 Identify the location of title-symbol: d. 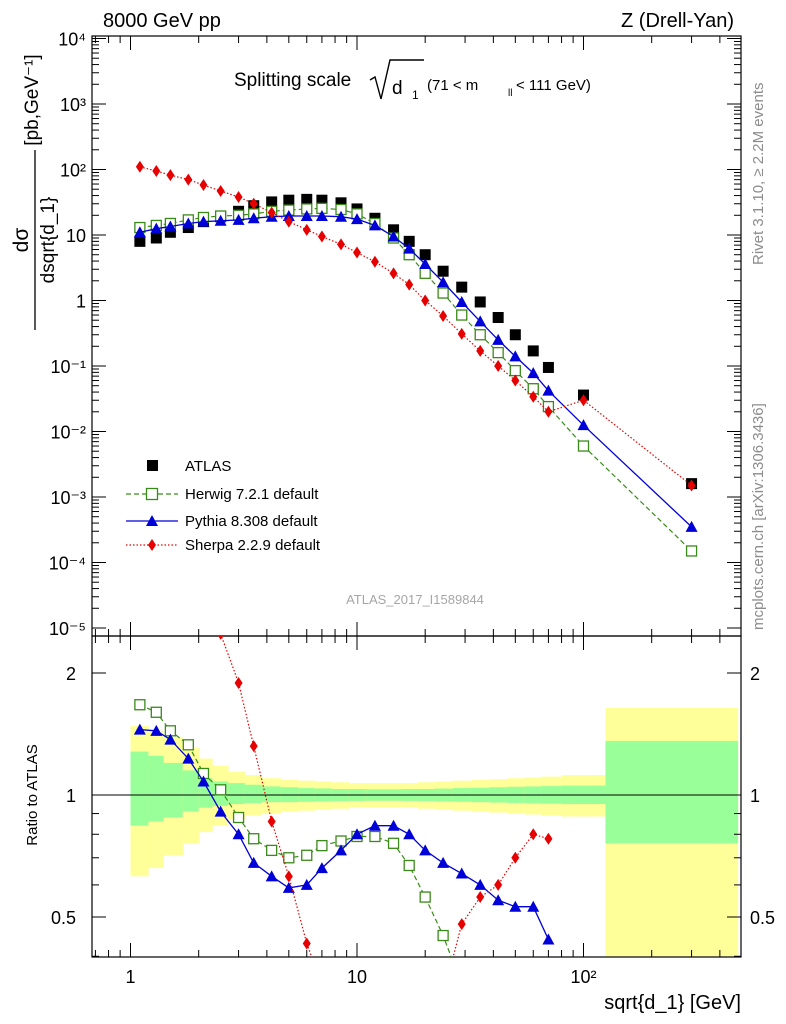
(397, 88).